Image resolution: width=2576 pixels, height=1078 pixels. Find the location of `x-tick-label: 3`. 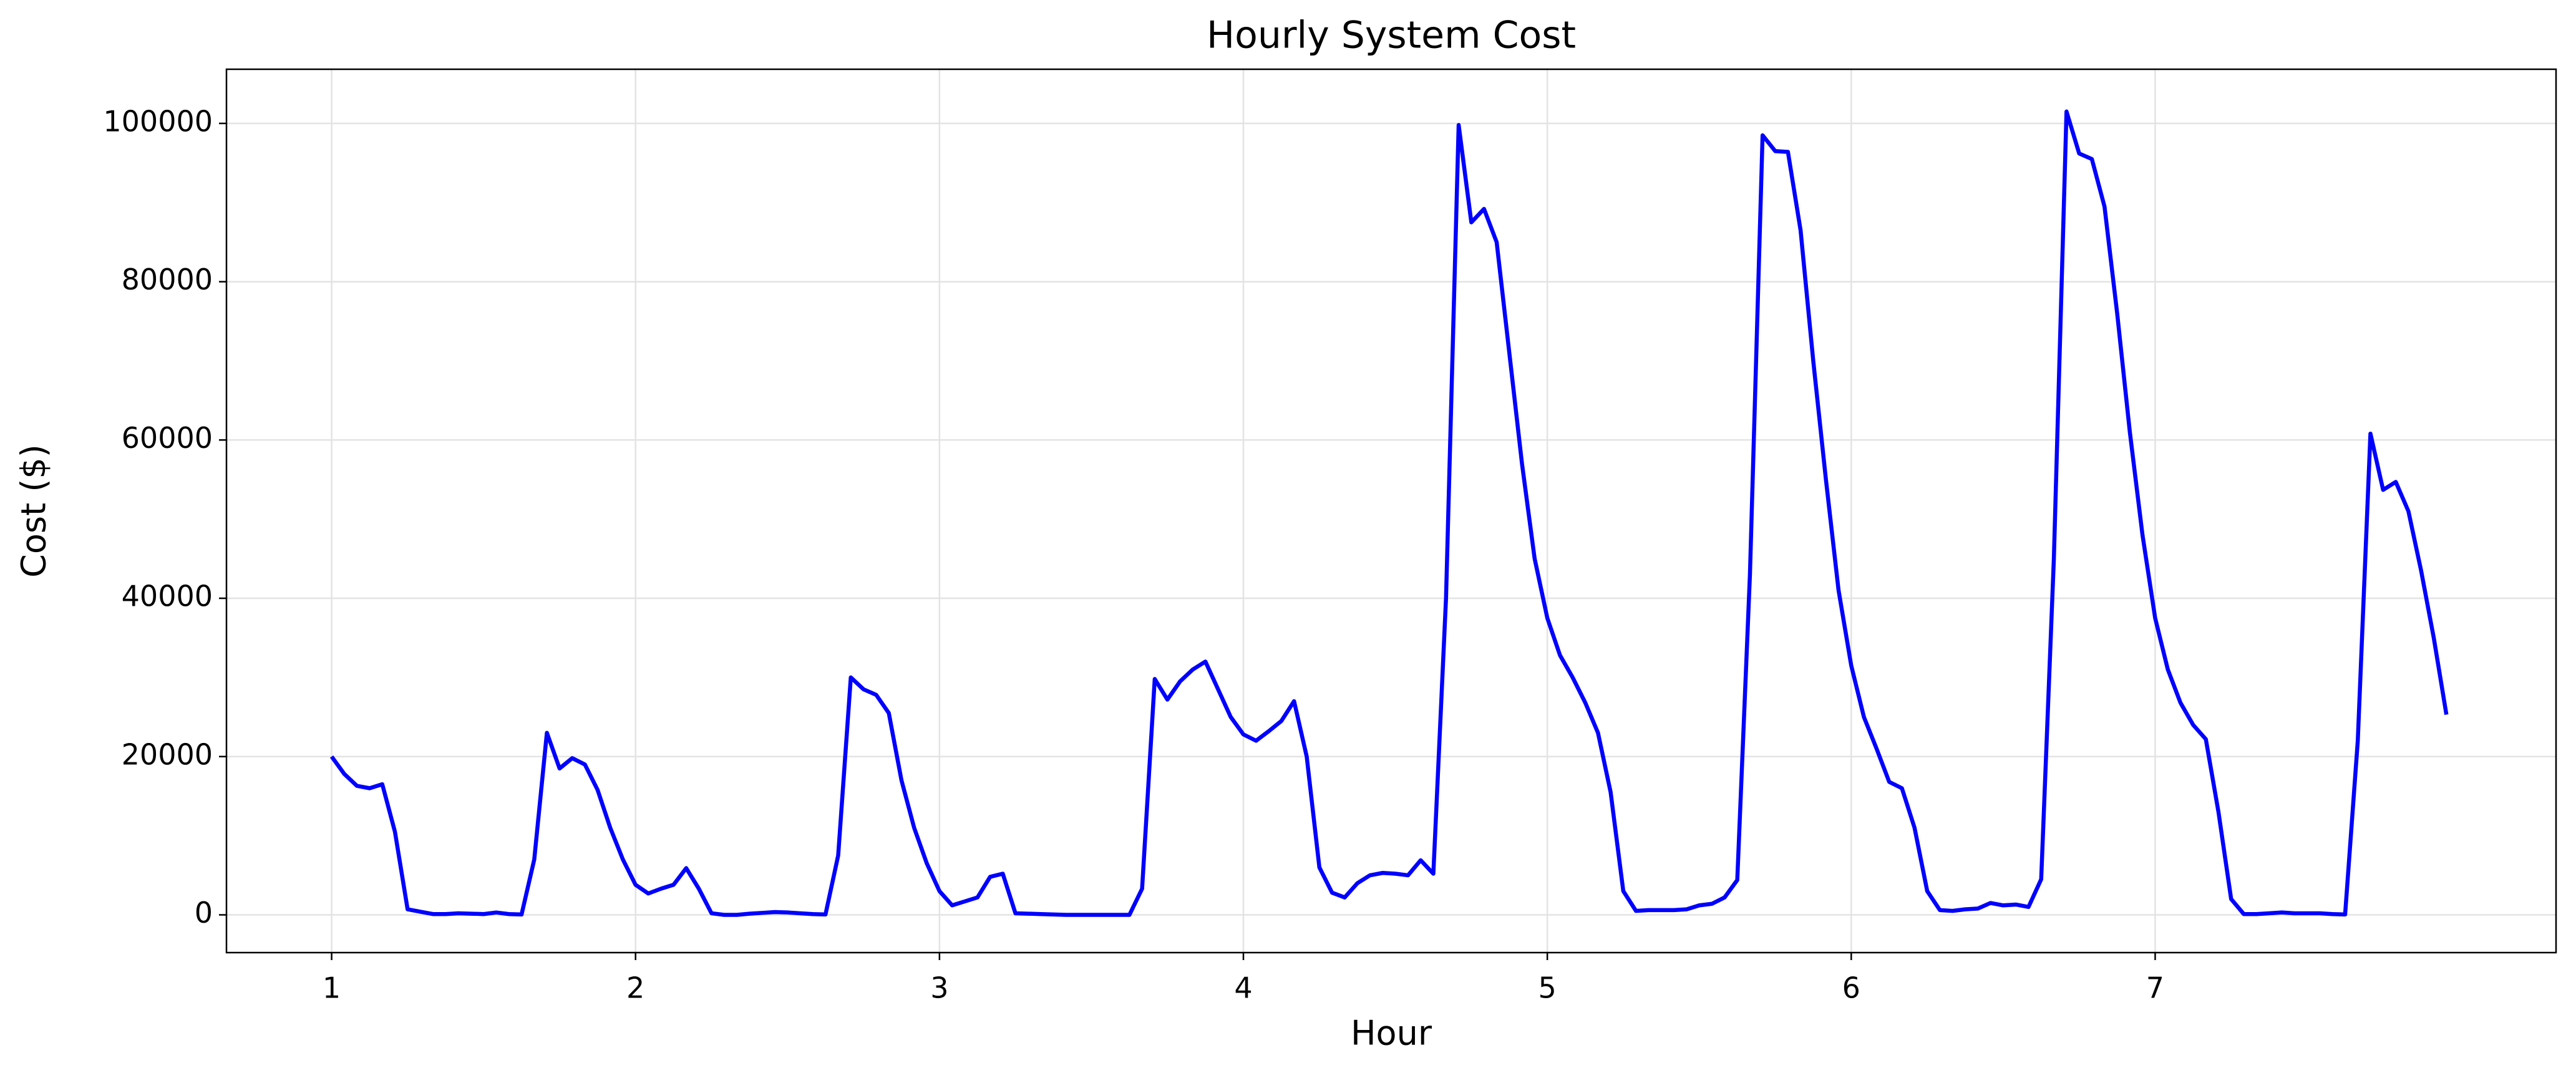

x-tick-label: 3 is located at coordinates (939, 988).